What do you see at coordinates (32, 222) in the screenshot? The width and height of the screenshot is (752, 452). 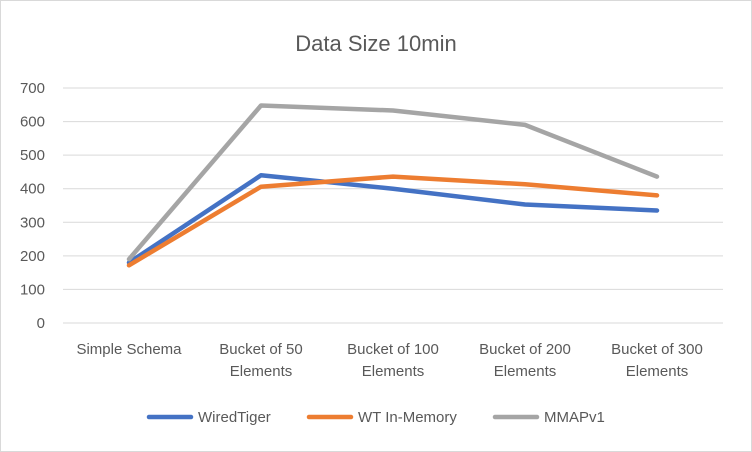 I see `y-tick-label: 300` at bounding box center [32, 222].